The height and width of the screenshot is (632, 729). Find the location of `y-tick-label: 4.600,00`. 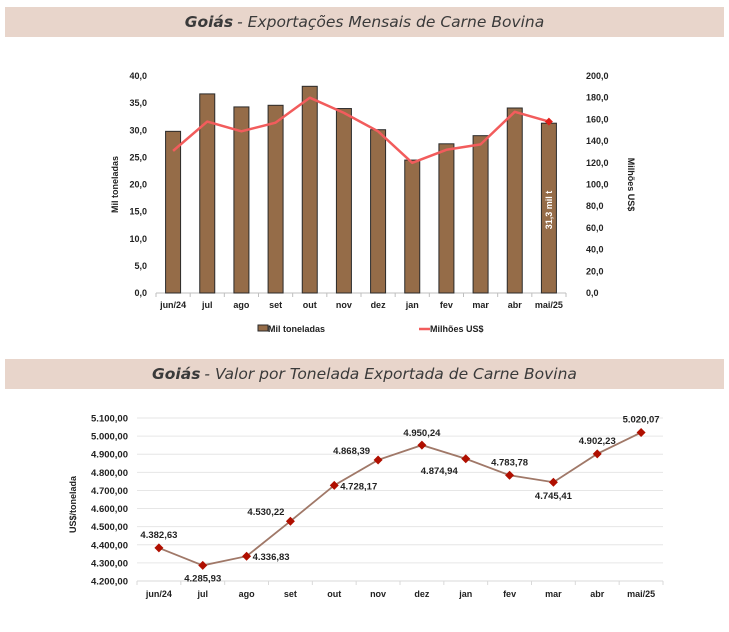

y-tick-label: 4.600,00 is located at coordinates (109, 509).